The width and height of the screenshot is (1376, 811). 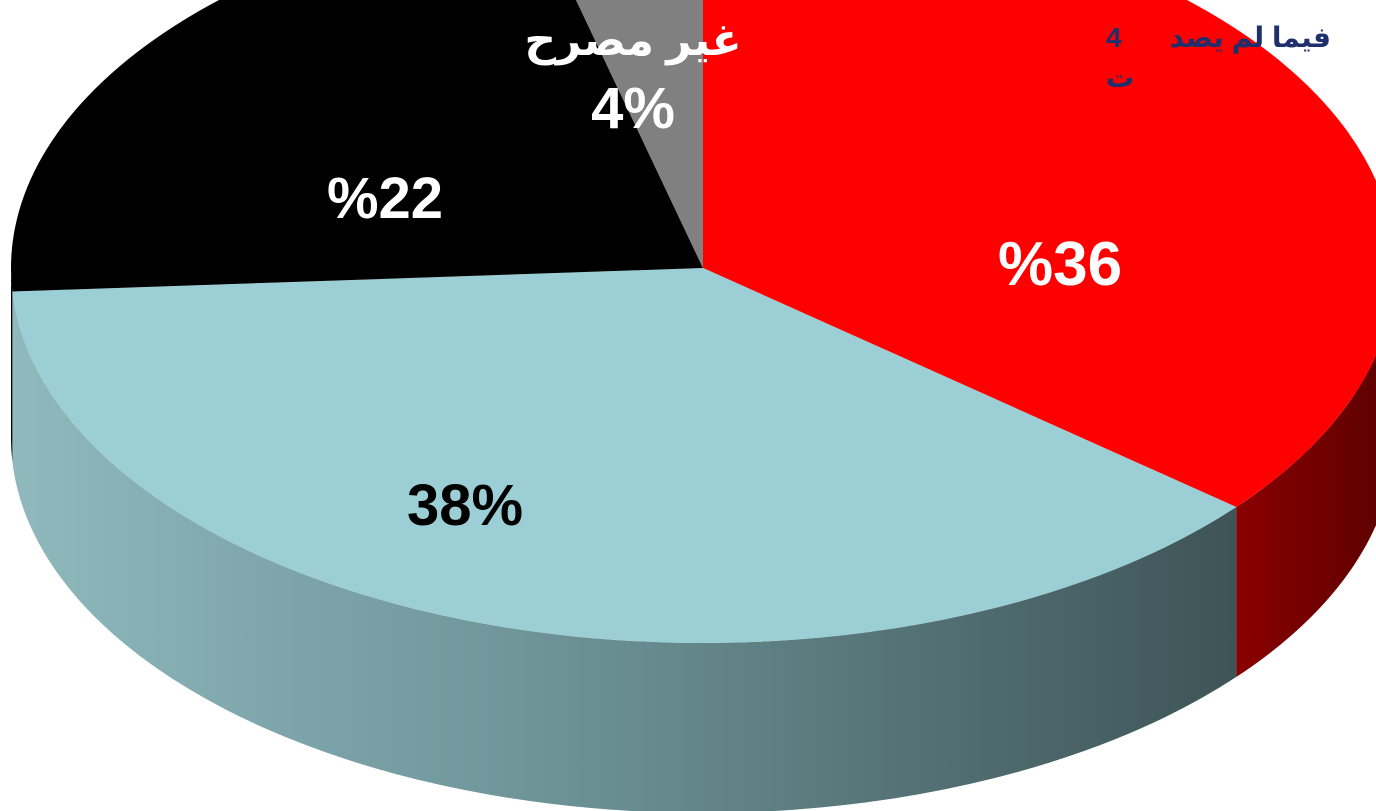 I want to click on pie-name-3: غير مصرح, so click(x=632, y=41).